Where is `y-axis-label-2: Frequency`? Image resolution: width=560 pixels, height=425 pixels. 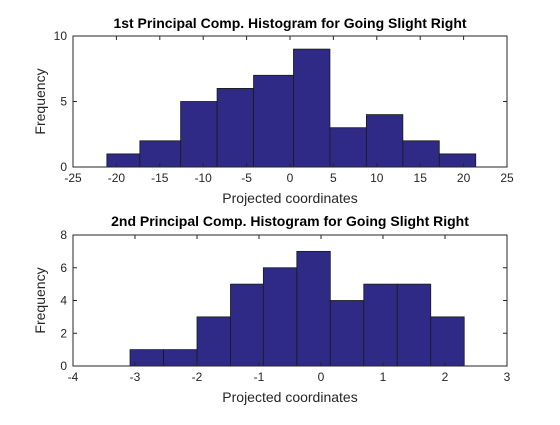
y-axis-label-2: Frequency is located at coordinates (40, 300).